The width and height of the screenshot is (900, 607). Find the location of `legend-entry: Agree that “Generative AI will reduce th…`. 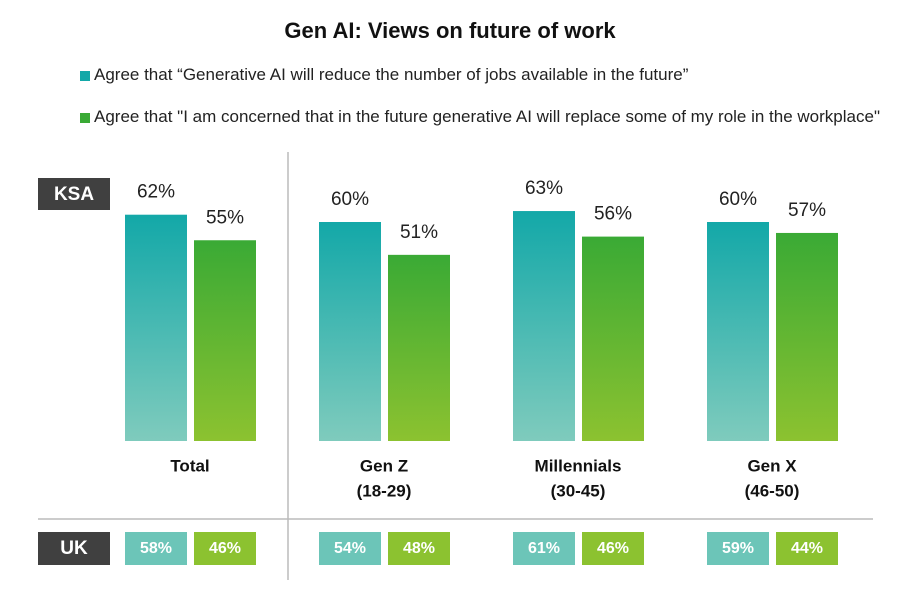

legend-entry: Agree that “Generative AI will reduce th… is located at coordinates (481, 75).